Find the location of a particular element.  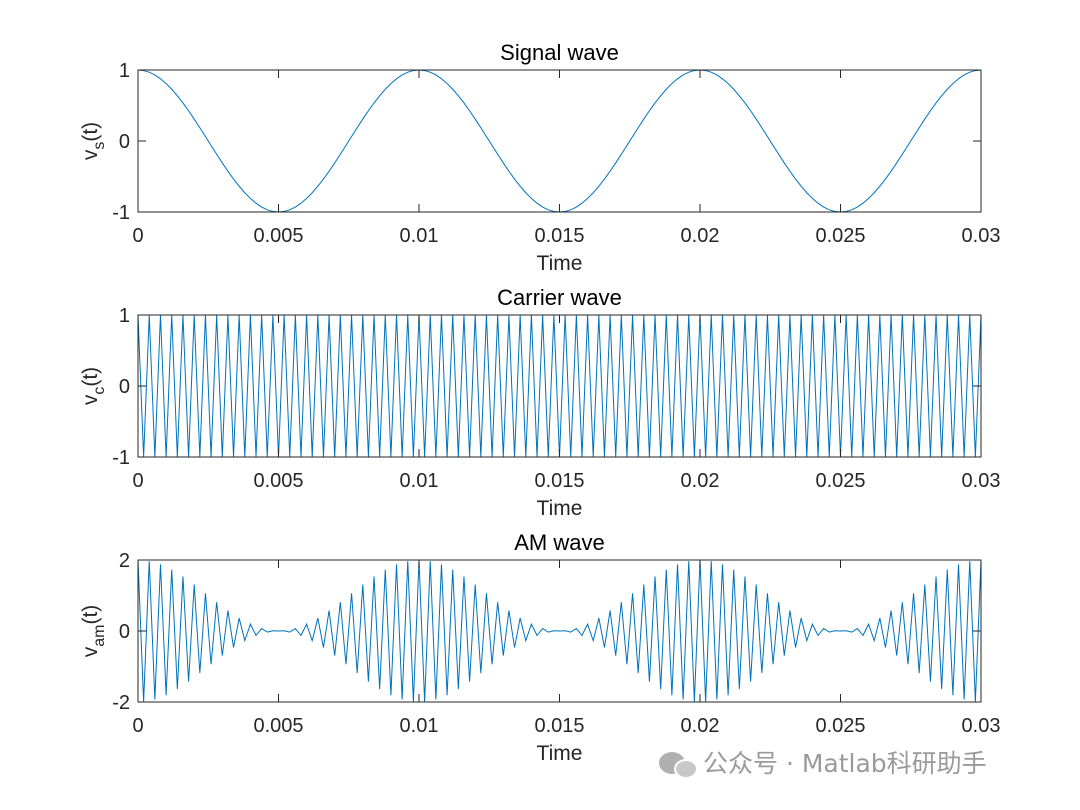

chart-title: Carrier wave is located at coordinates (559, 297).